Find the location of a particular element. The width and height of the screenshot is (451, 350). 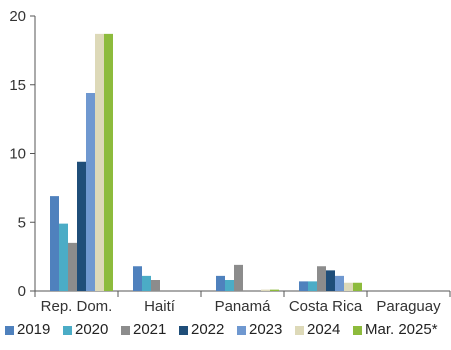

legend-label: 2023 is located at coordinates (265, 329).